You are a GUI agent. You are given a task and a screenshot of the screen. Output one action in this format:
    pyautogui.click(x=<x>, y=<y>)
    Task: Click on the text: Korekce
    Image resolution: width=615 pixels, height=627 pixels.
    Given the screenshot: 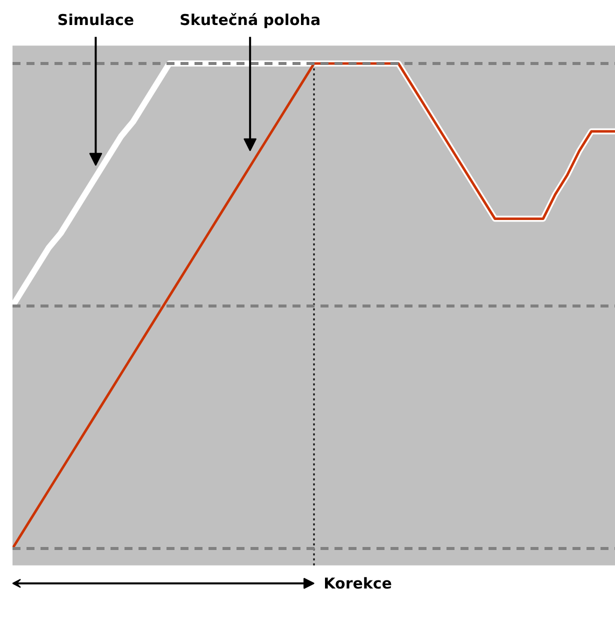 What is the action you would take?
    pyautogui.click(x=358, y=583)
    